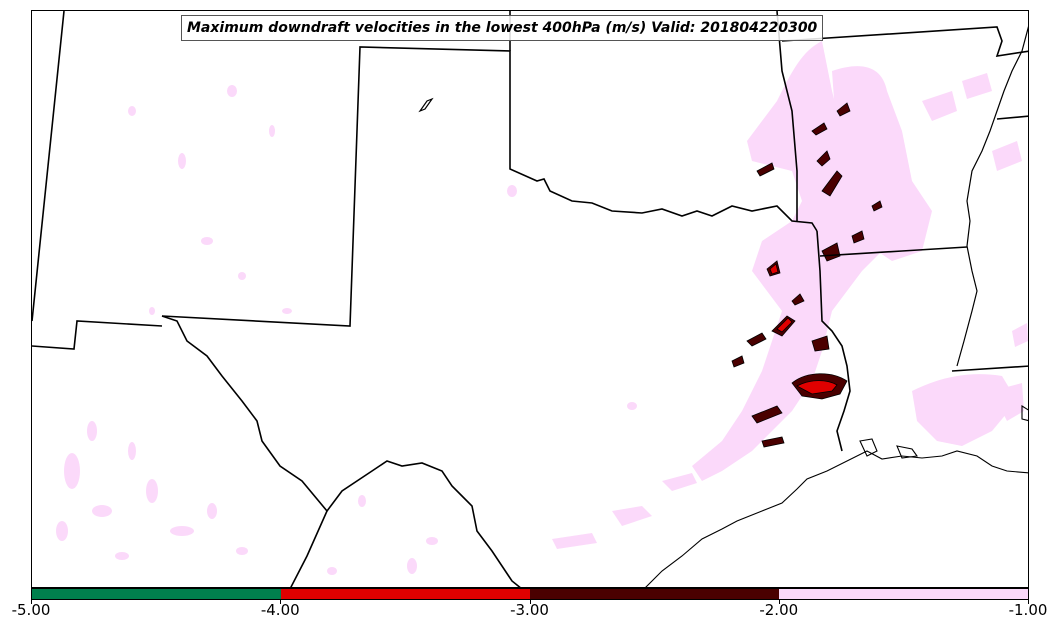 This screenshot has height=633, width=1060. I want to click on colorbar-tick-label: -5.00, so click(31, 610).